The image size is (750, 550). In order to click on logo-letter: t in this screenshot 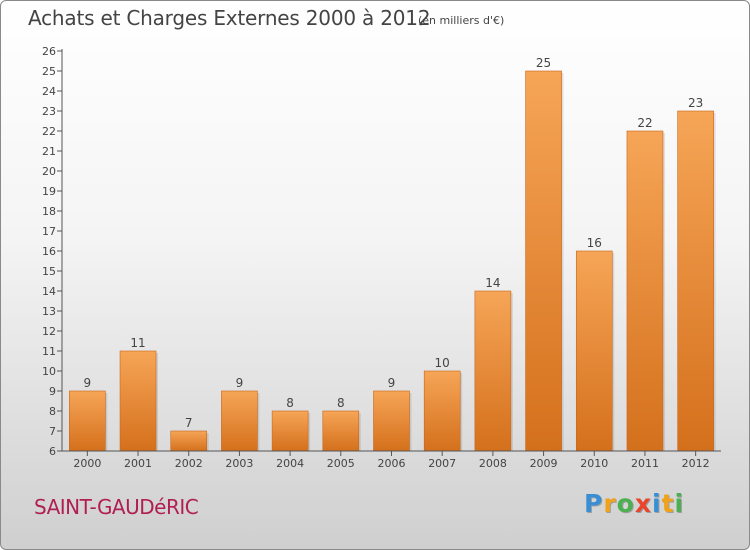, I will do `click(668, 503)`.